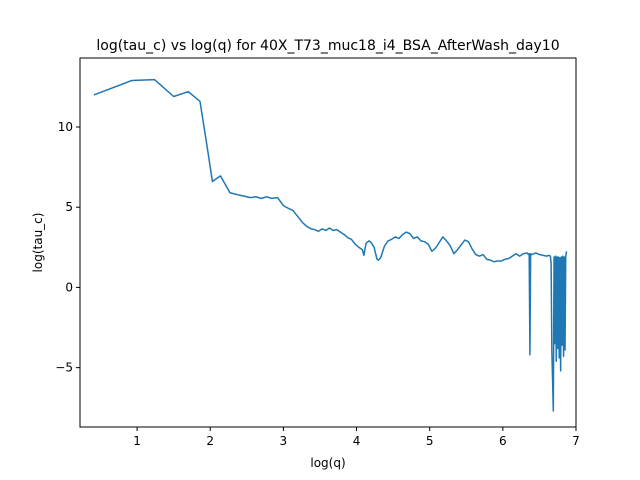 This screenshot has height=480, width=640. Describe the element at coordinates (210, 441) in the screenshot. I see `x-tick-label: 2` at that location.